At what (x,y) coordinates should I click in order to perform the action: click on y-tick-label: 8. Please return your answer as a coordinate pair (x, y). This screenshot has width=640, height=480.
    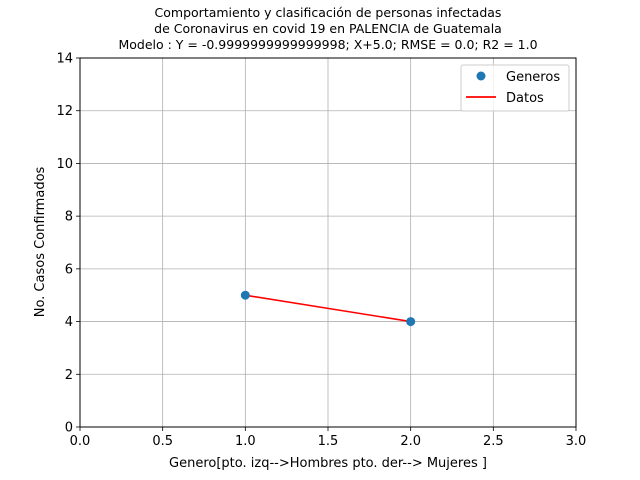
    Looking at the image, I should click on (69, 217).